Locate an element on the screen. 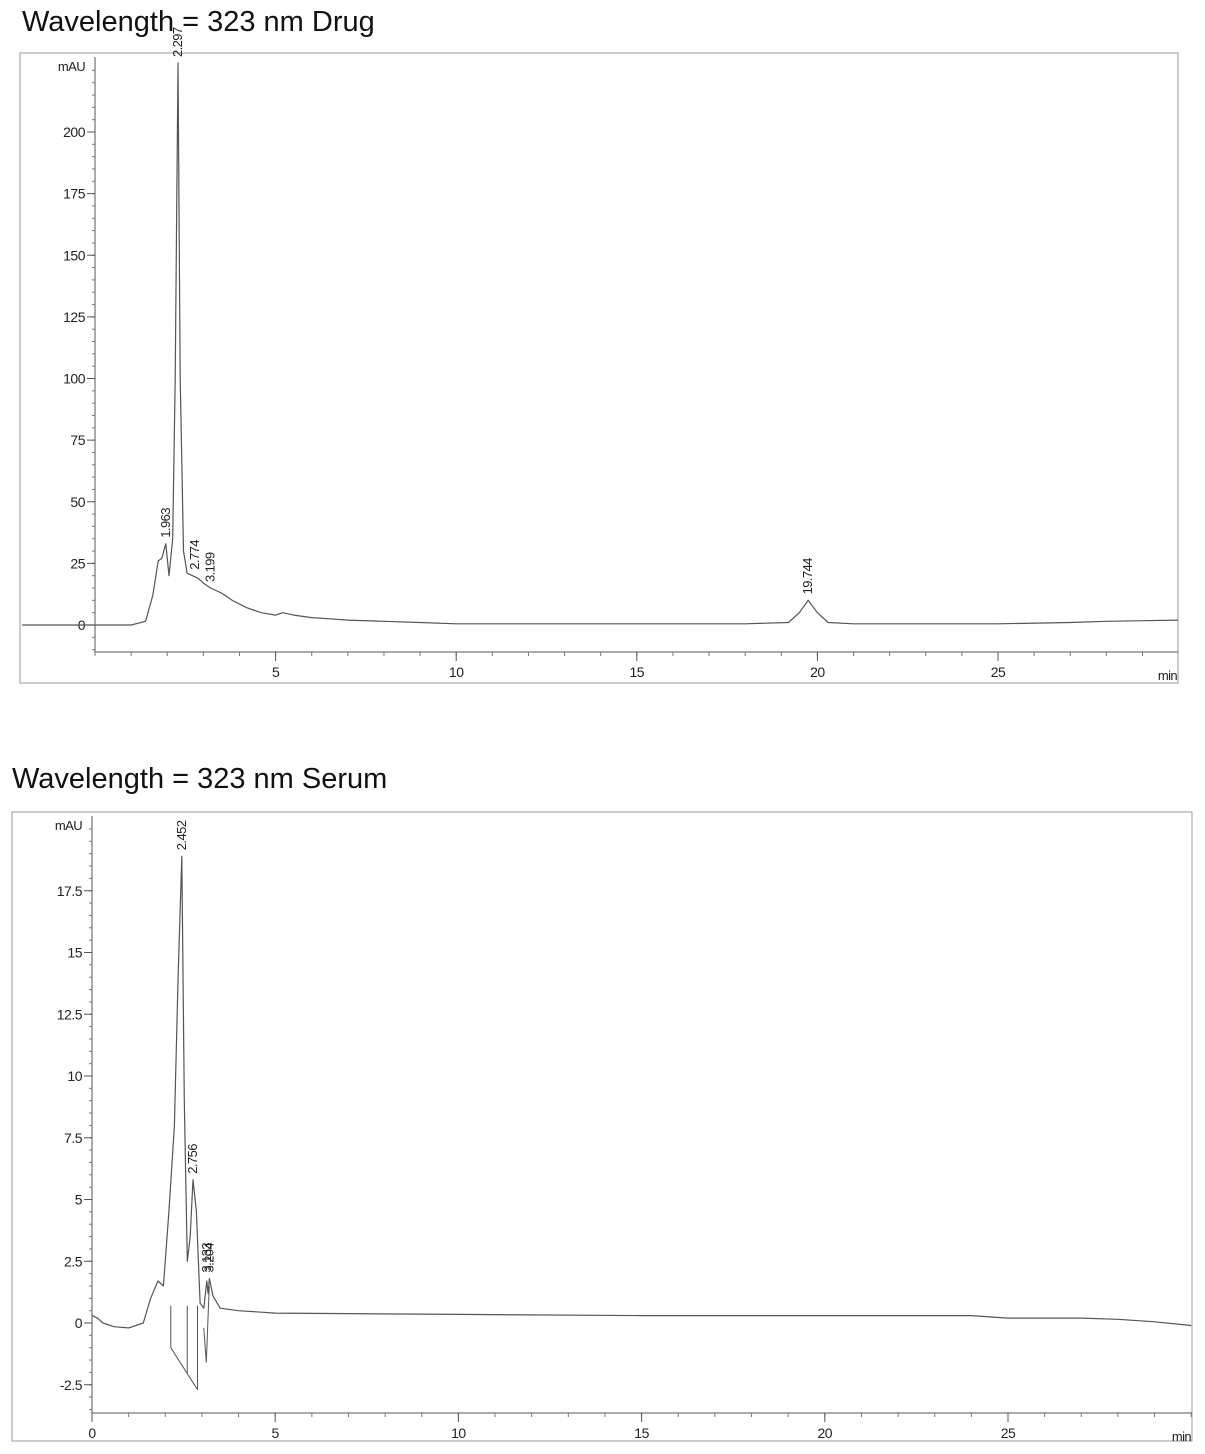 The height and width of the screenshot is (1454, 1205). peak-label: 2.297 is located at coordinates (177, 42).